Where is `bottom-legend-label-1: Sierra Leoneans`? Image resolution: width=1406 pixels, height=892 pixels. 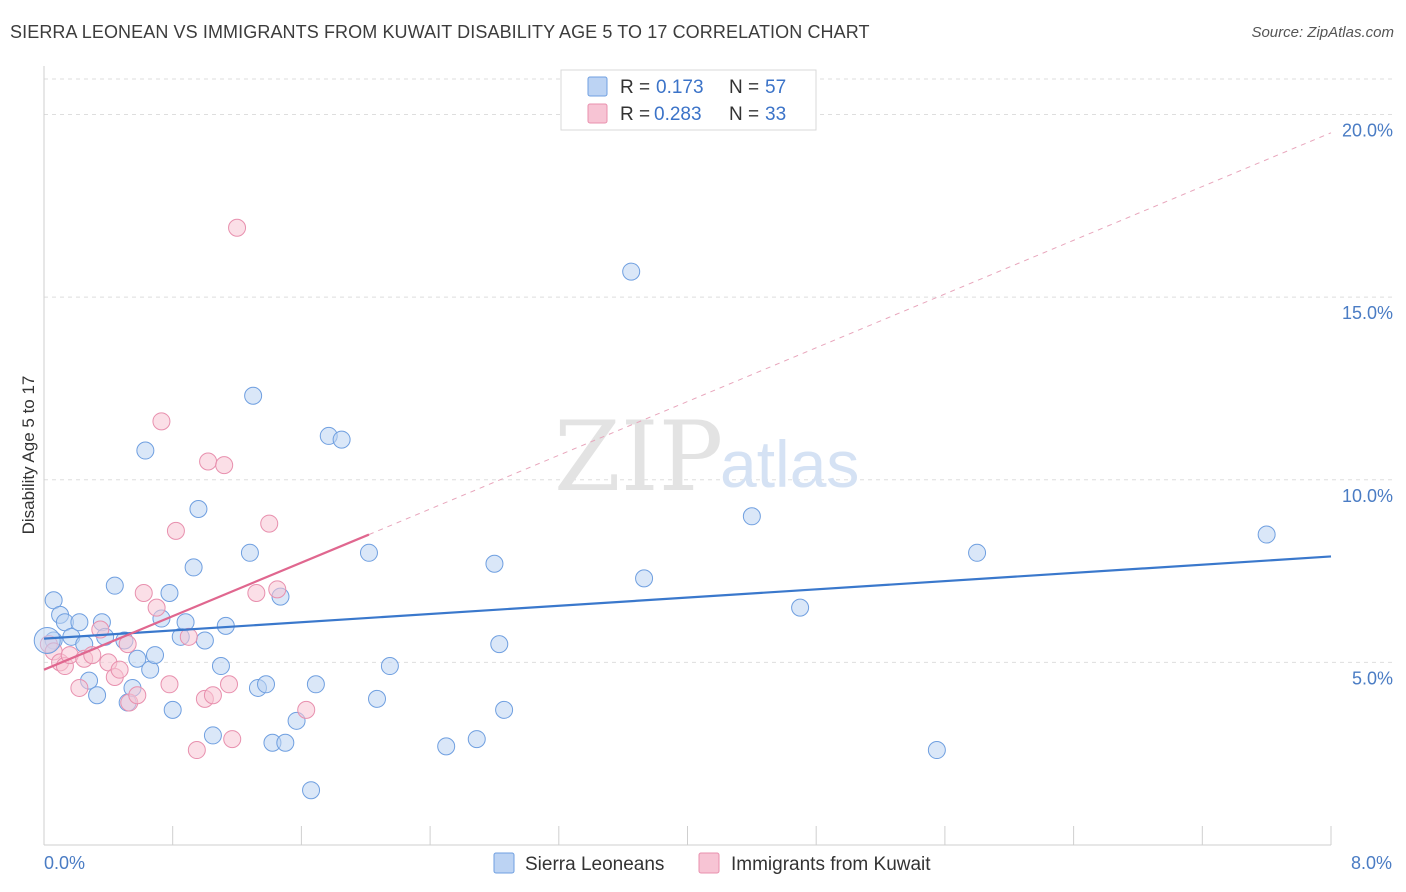 bottom-legend-label-1: Sierra Leoneans is located at coordinates (594, 864).